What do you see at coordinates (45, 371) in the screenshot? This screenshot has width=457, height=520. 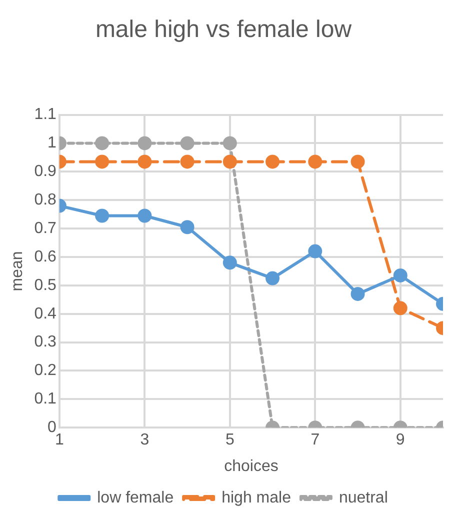 I see `y-tick-label: 0.2` at bounding box center [45, 371].